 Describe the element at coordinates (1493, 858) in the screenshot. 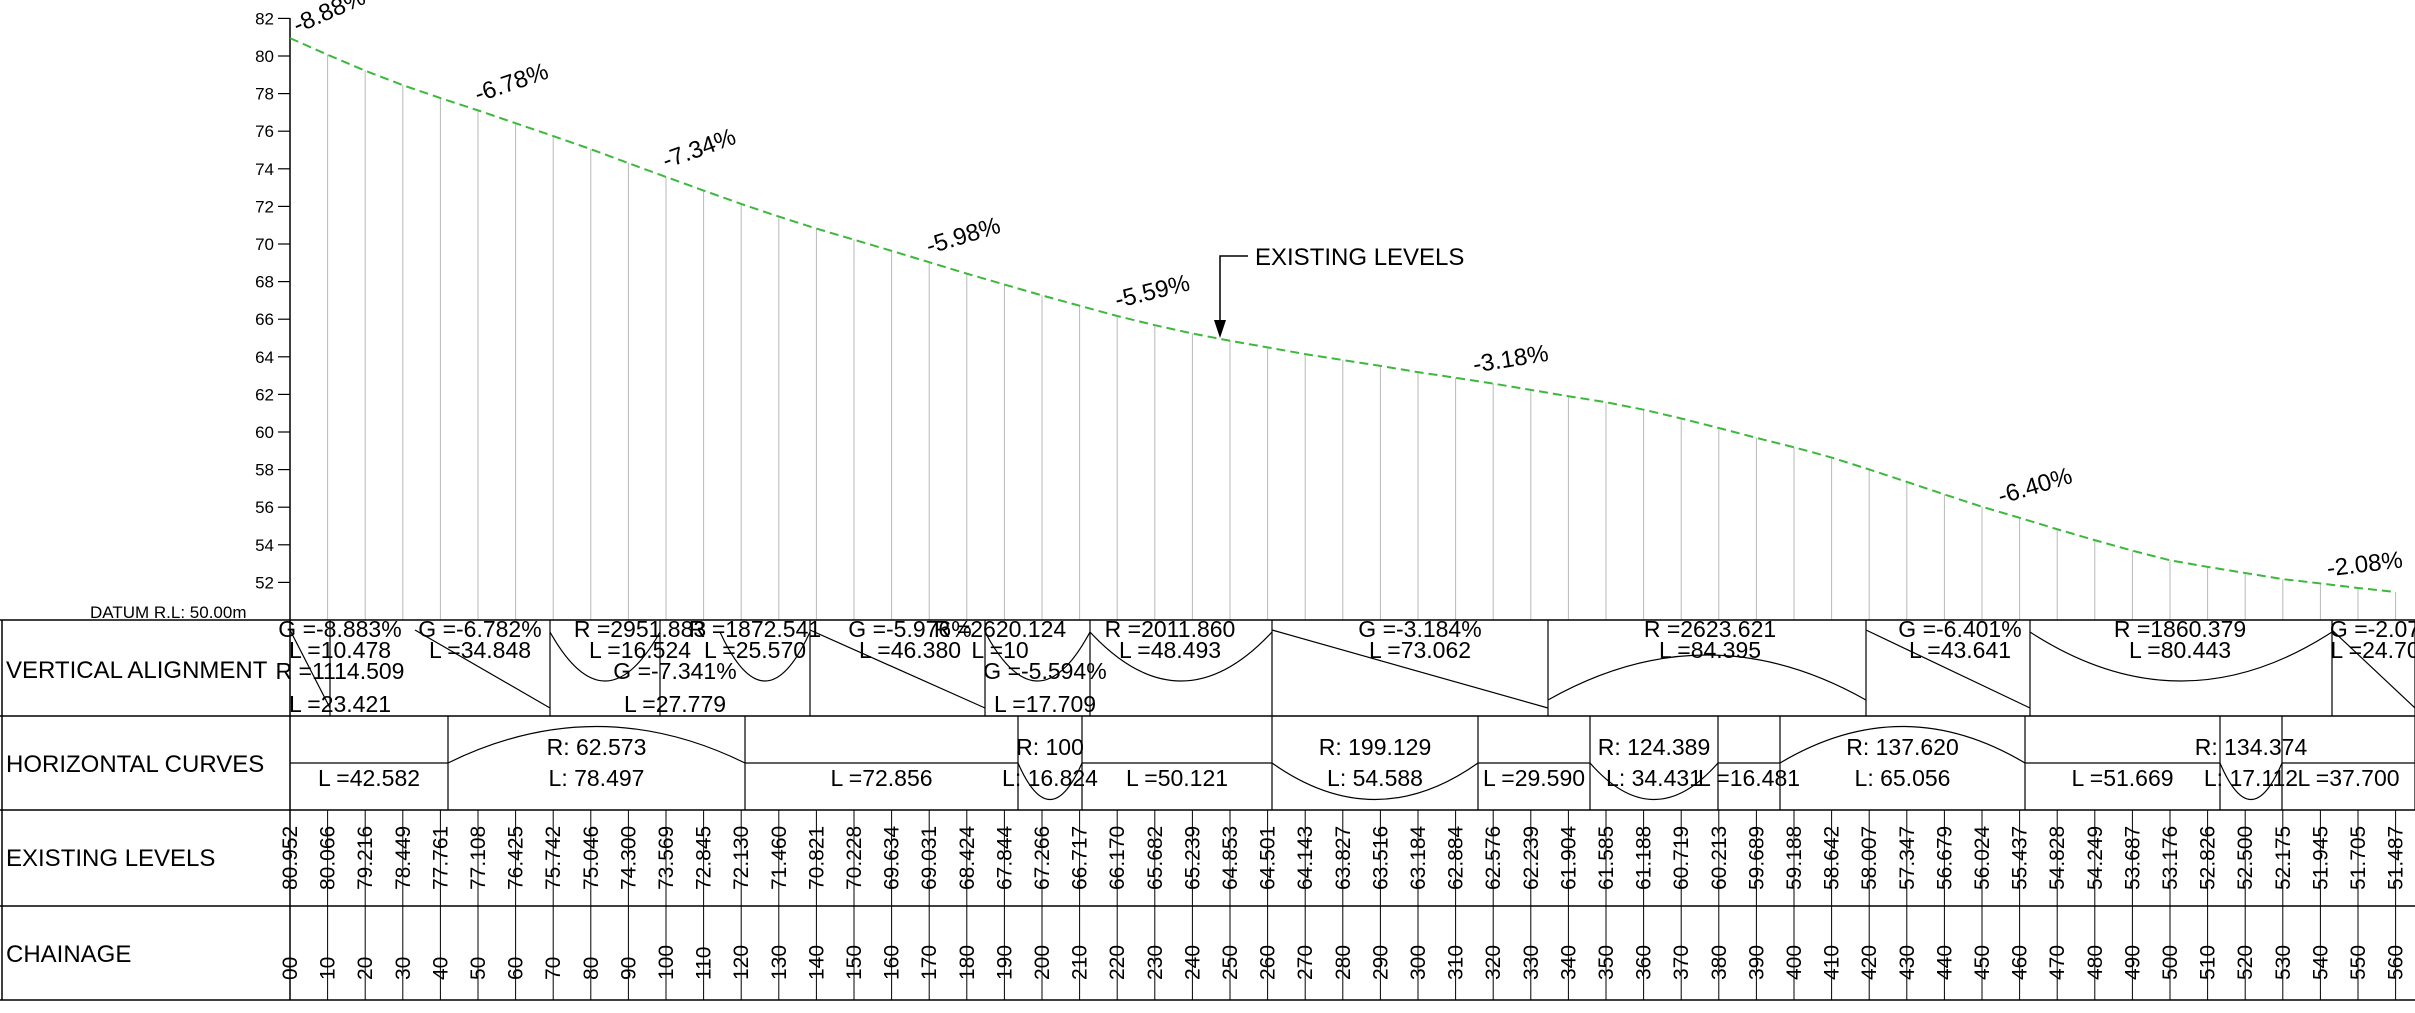

I see `level-value: 62.576` at that location.